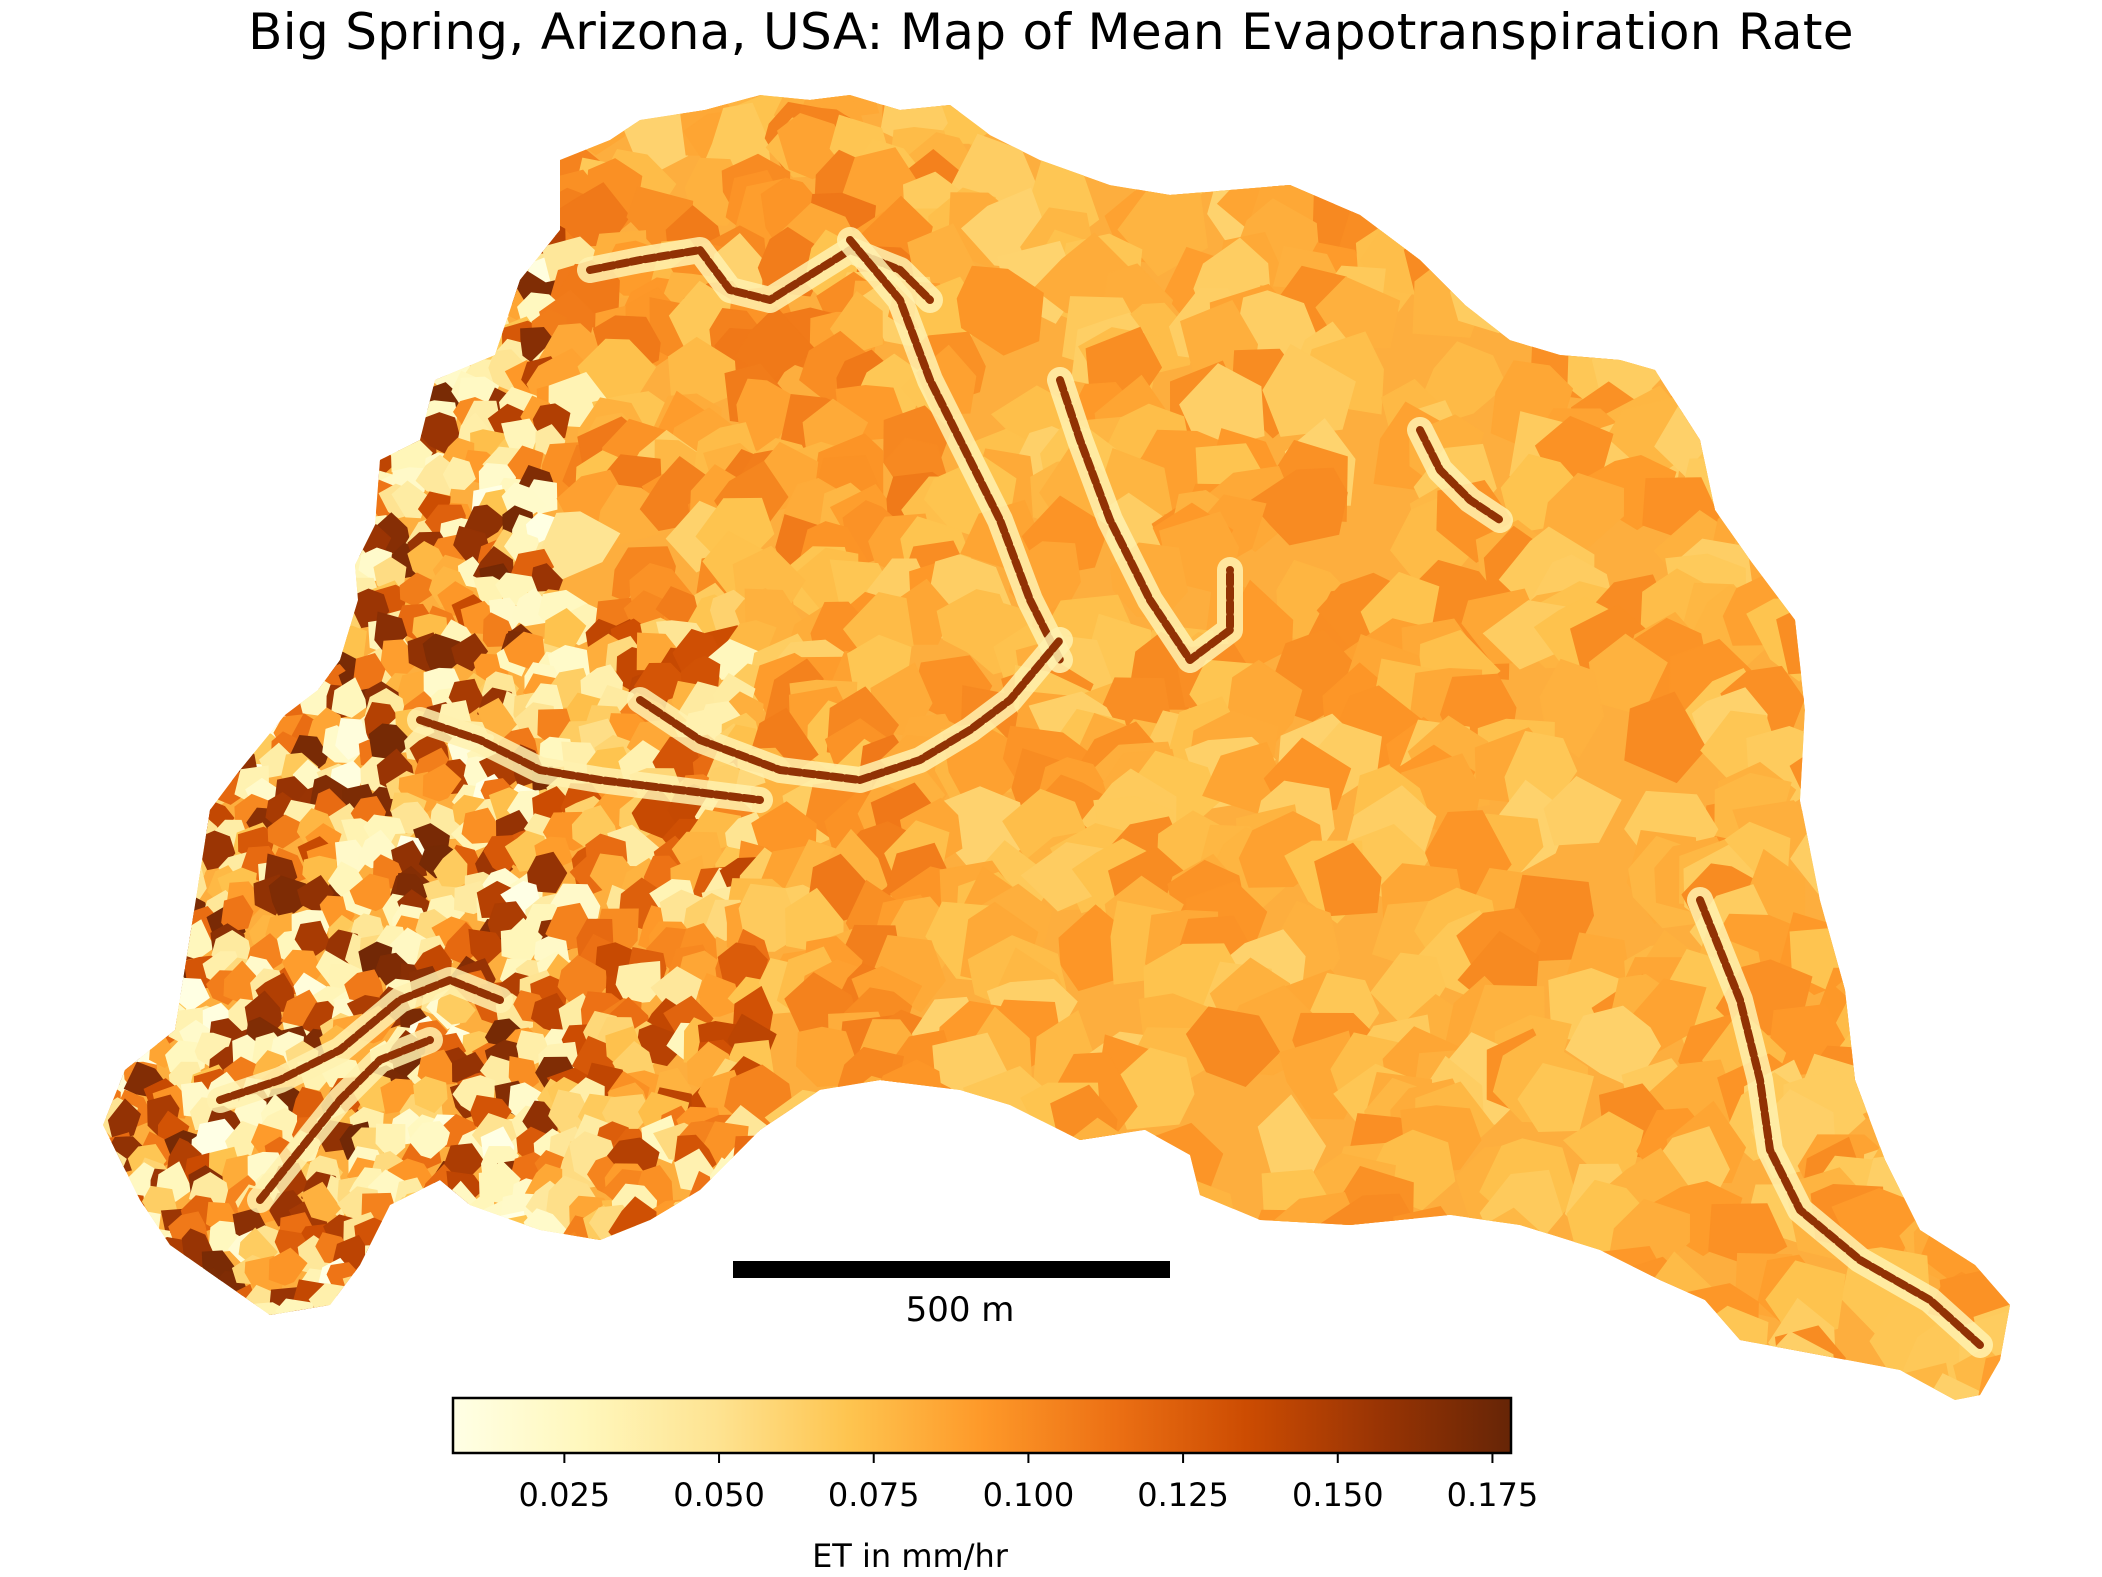 This screenshot has width=2102, height=1577. Describe the element at coordinates (873, 1495) in the screenshot. I see `colorbar-tick-label: 0.075` at that location.